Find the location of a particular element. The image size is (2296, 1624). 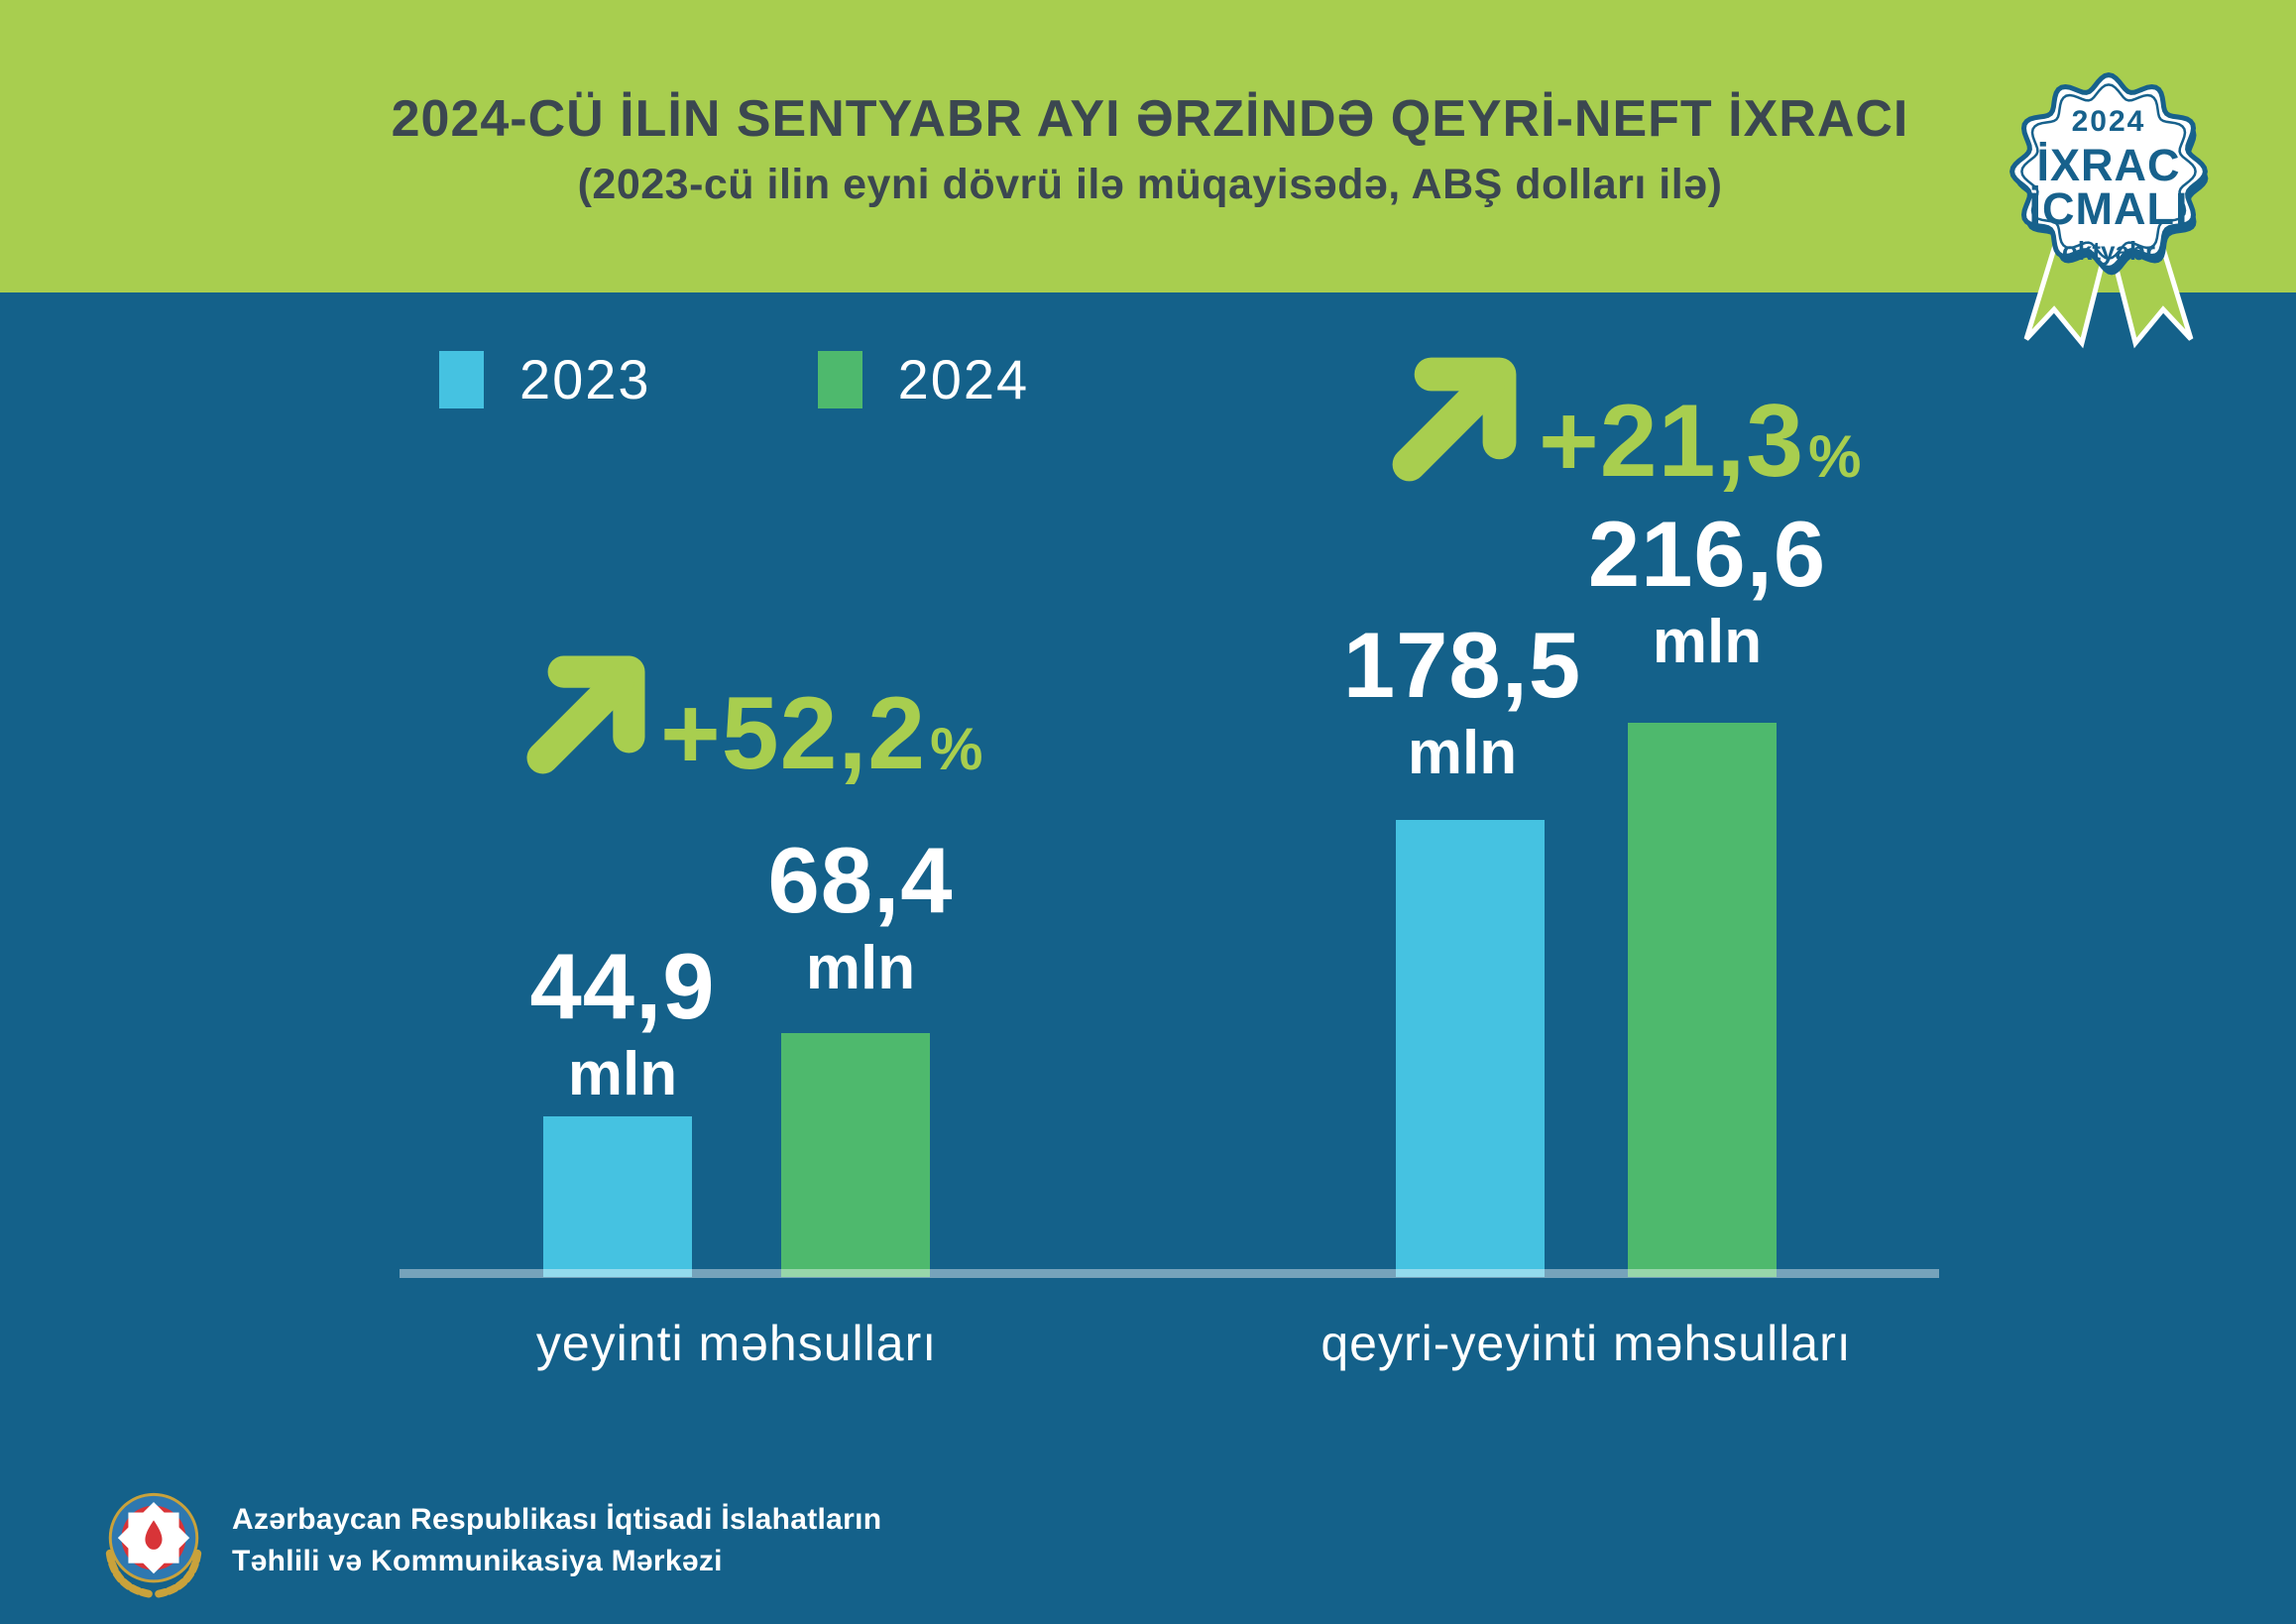

value-number-nonfood-2024: 216,6 is located at coordinates (1707, 554).